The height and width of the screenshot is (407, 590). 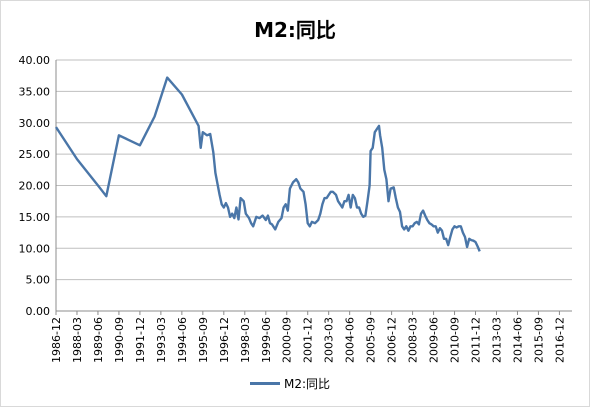 I want to click on y-tick-label: 10.00, so click(x=35, y=248).